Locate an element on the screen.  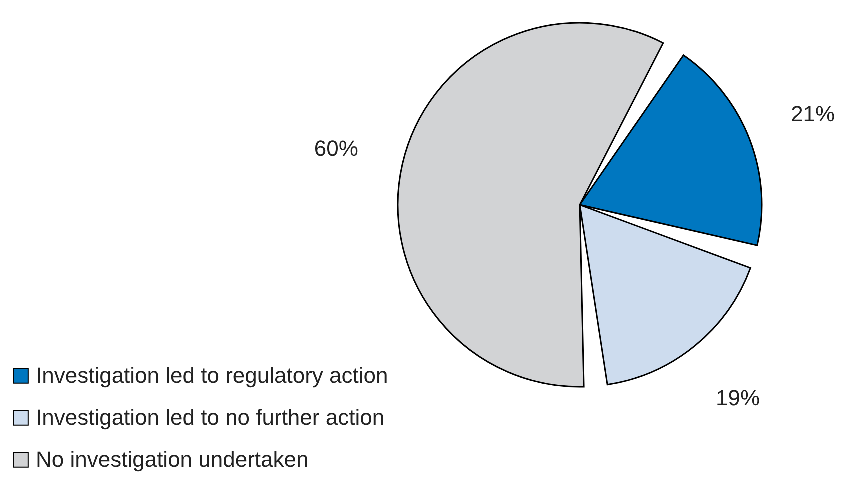
data-label: 19% is located at coordinates (738, 398).